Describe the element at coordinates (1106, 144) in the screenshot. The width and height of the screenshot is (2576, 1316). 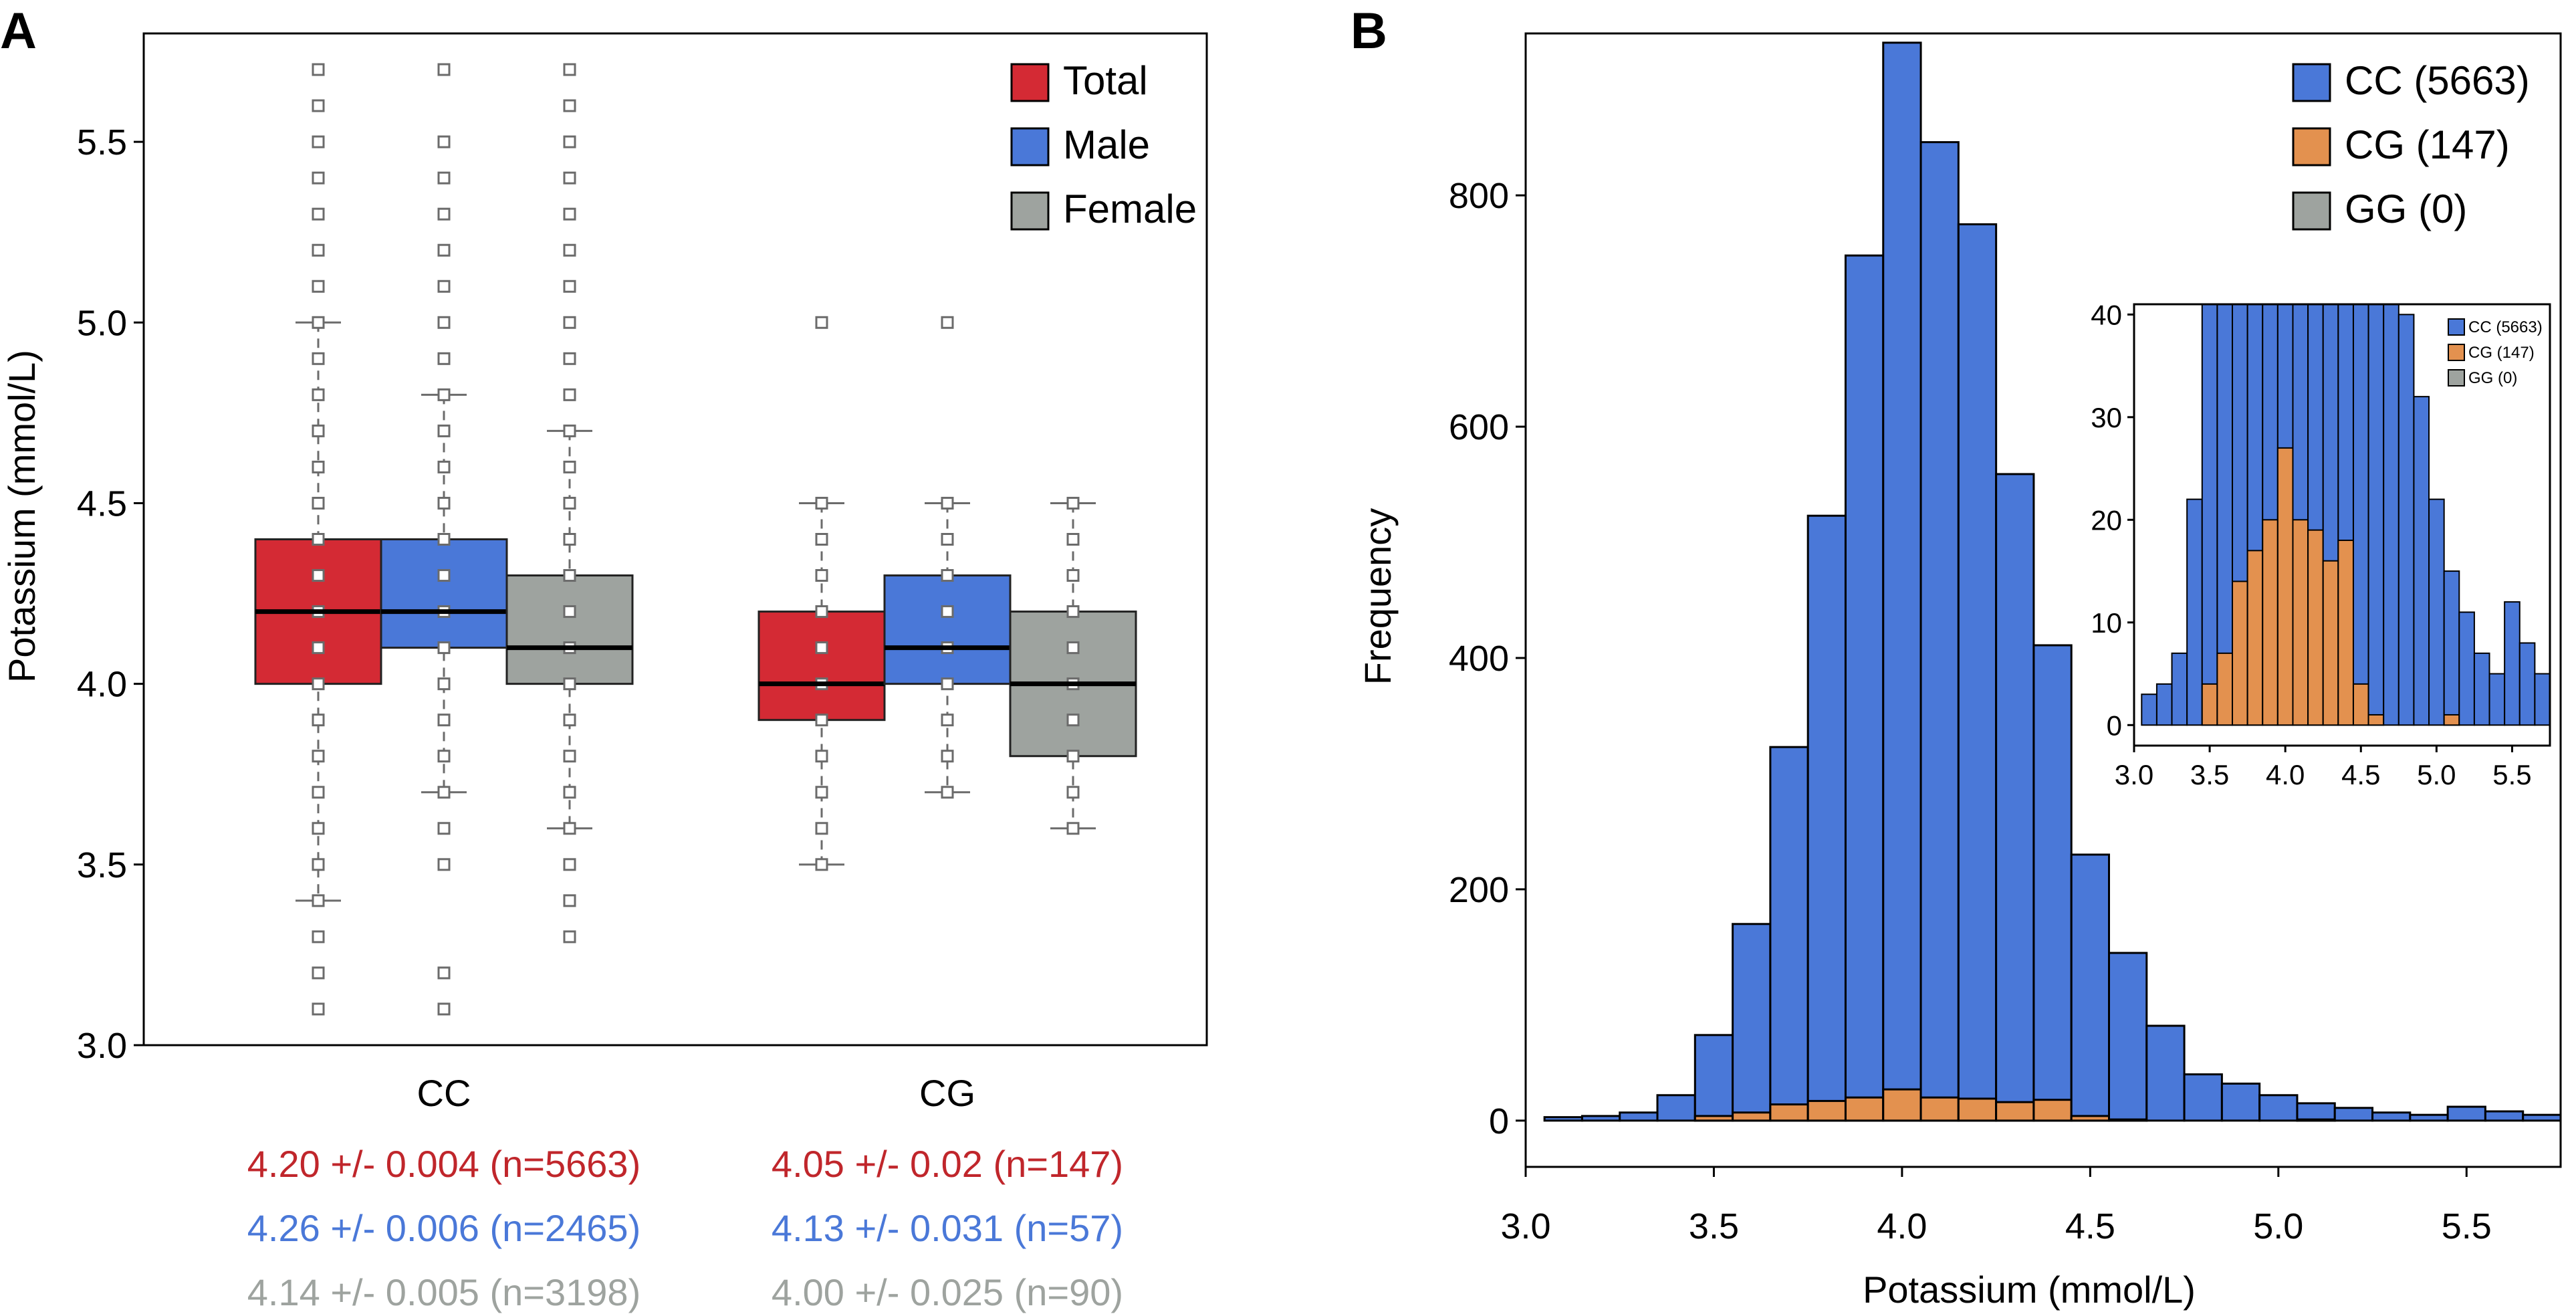
I see `legend-label-male: Male` at that location.